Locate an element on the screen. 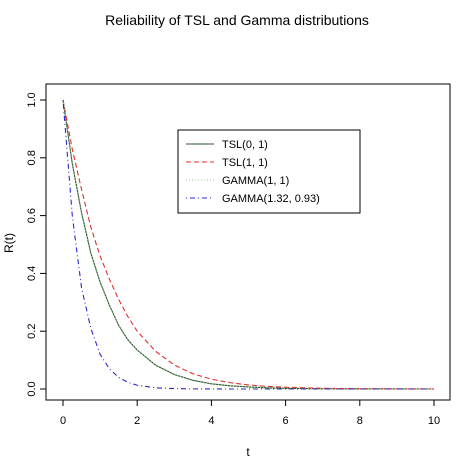 The width and height of the screenshot is (474, 474). x-tick-label: 10 is located at coordinates (434, 421).